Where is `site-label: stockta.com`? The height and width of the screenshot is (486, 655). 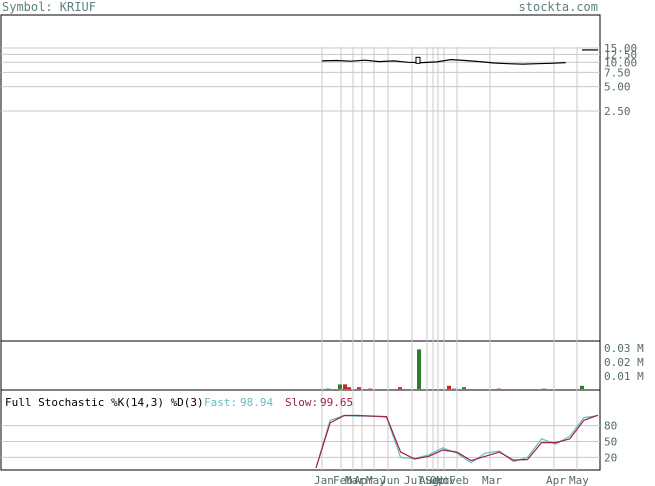
site-label: stockta.com is located at coordinates (558, 7).